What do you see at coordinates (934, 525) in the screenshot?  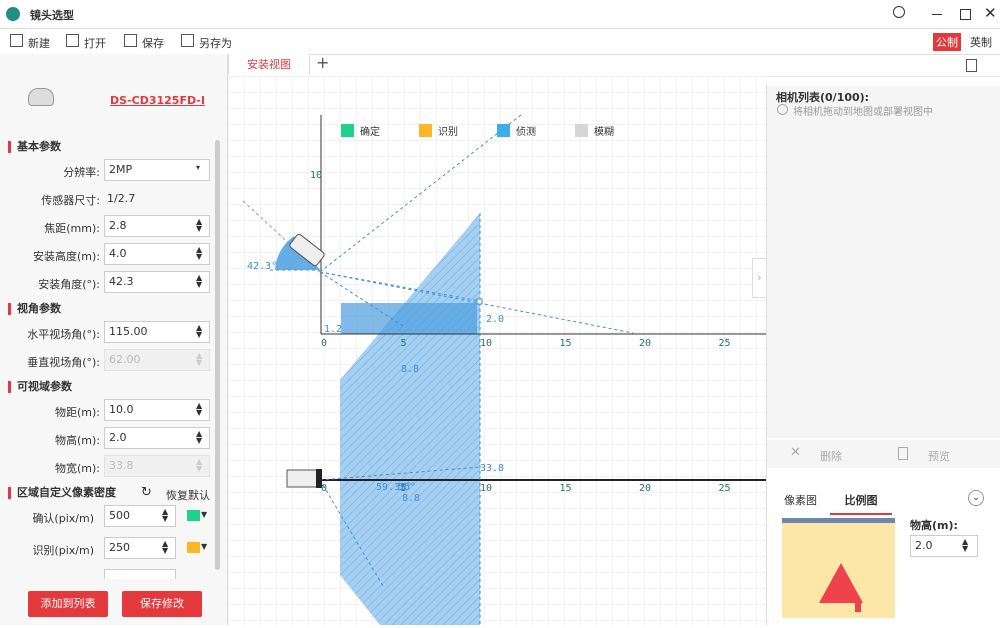 I see `object-height-label: 物高(m):` at bounding box center [934, 525].